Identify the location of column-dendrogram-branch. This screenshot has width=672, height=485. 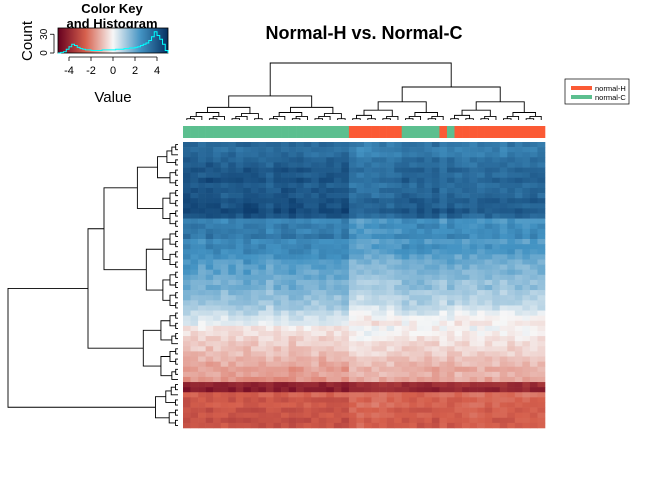
(437, 117).